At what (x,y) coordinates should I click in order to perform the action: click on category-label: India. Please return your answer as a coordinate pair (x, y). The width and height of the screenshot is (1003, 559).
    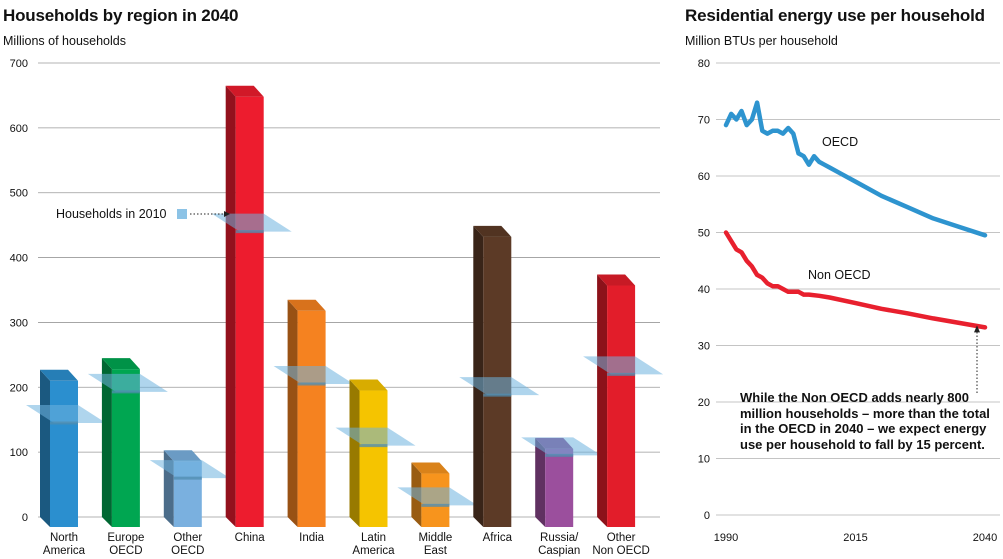
    Looking at the image, I should click on (312, 538).